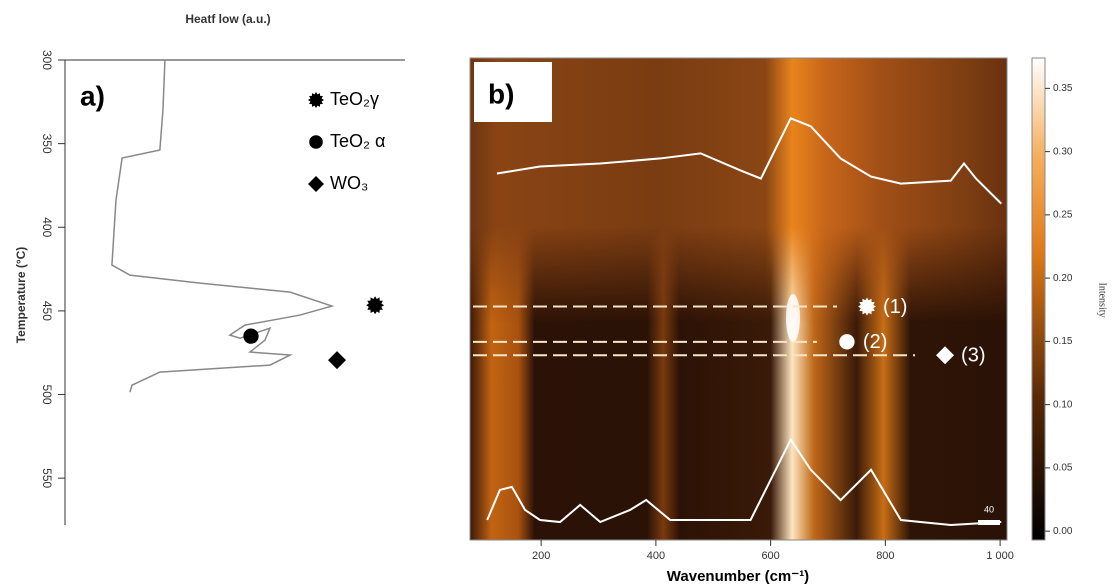  Describe the element at coordinates (738, 576) in the screenshot. I see `x-axis-label: Wavenumber (cm⁻¹)` at that location.